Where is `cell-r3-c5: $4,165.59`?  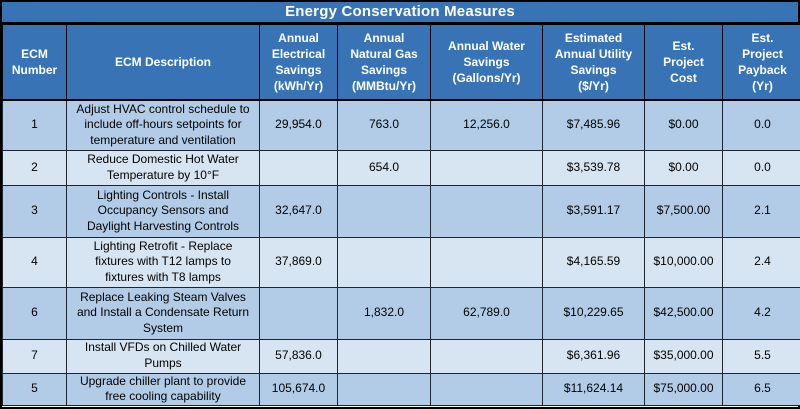
cell-r3-c5: $4,165.59 is located at coordinates (593, 262).